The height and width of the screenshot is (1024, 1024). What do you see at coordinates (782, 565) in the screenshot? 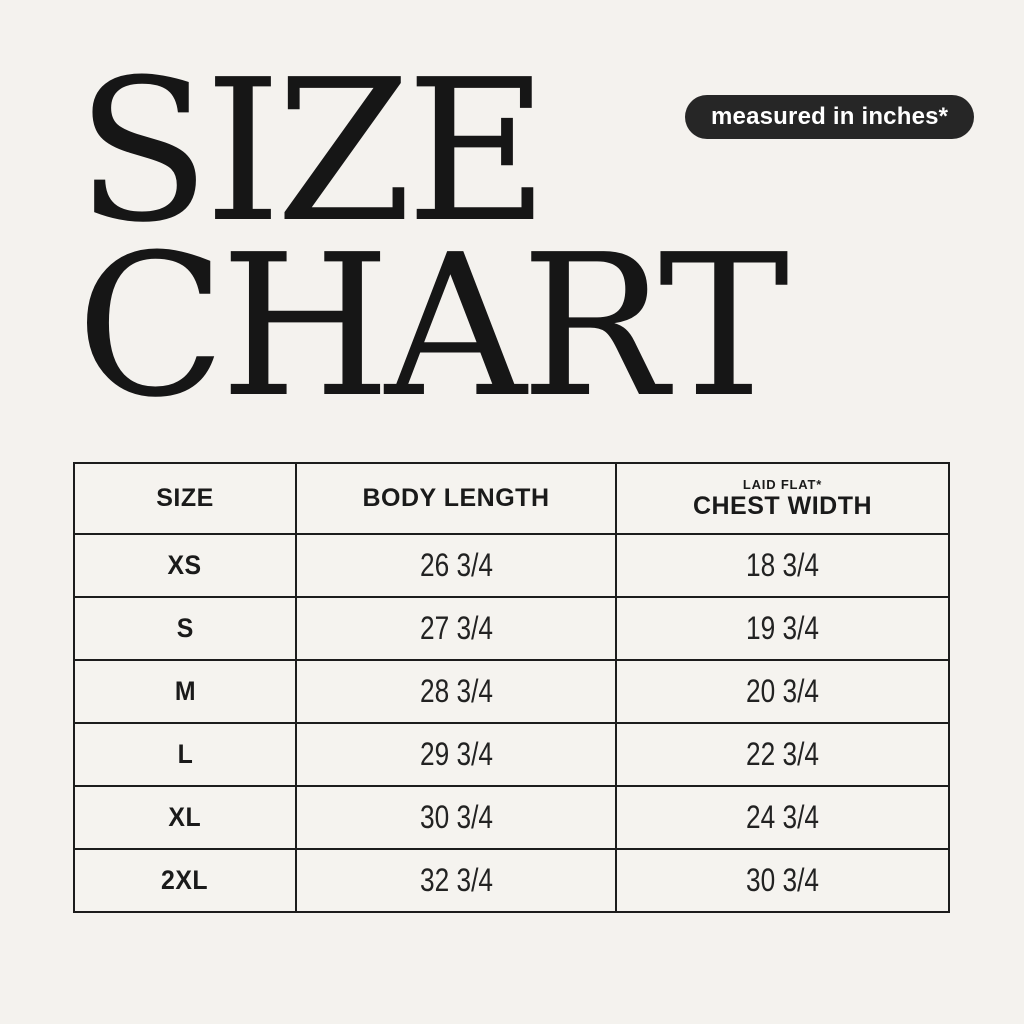
I see `cell-chest-width: 18 3/4` at bounding box center [782, 565].